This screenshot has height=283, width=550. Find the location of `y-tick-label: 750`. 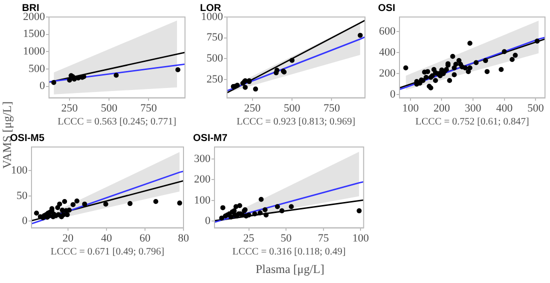

y-tick-label: 750 is located at coordinates (215, 38).